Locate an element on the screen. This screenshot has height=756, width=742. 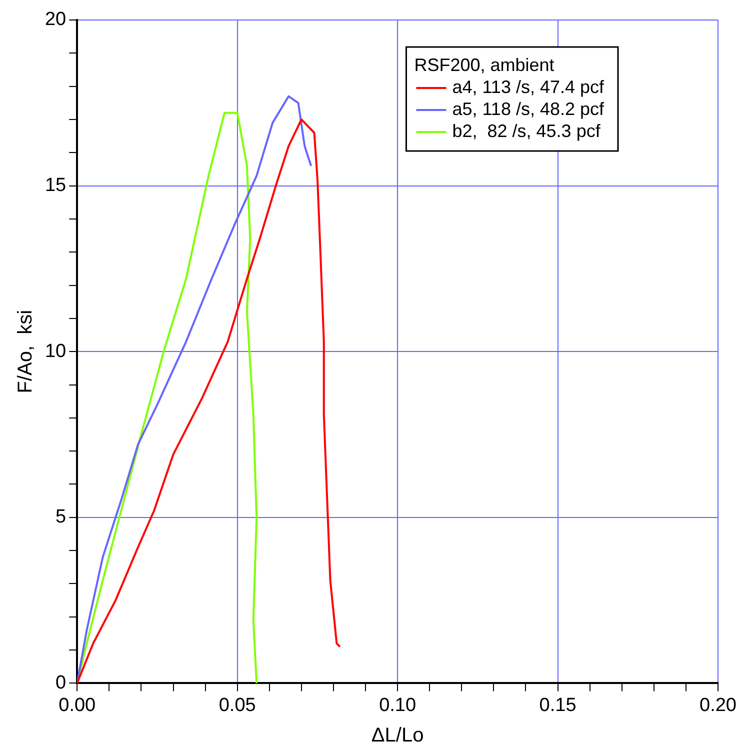
x-axis-title: ΔL/Lo is located at coordinates (397, 735).